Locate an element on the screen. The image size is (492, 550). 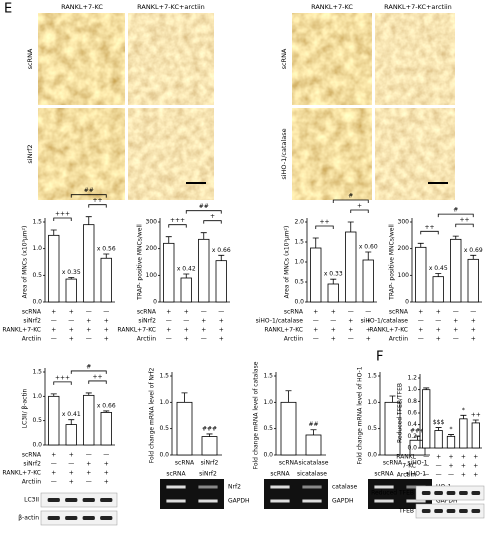
annotation: ## is located at coordinates (313, 424).